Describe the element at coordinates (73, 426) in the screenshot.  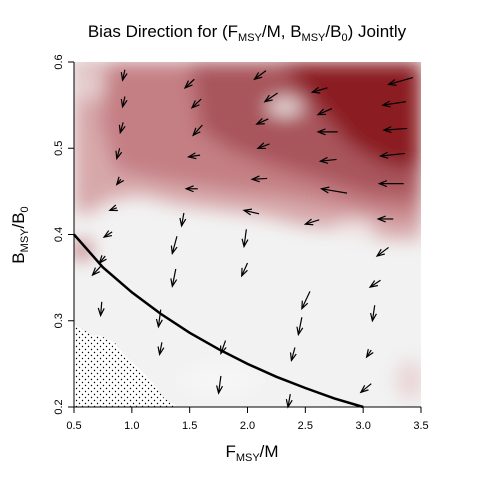
I see `x-tick-label: 0.5` at that location.